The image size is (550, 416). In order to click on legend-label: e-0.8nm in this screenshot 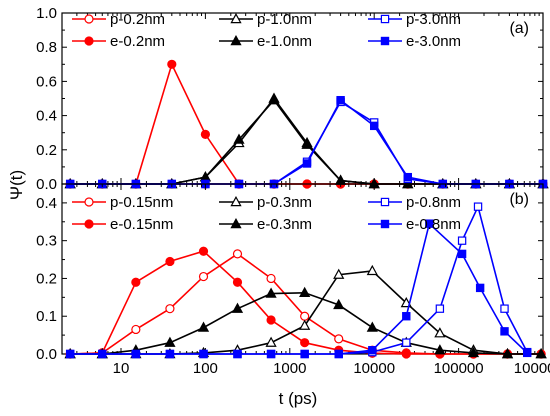, I will do `click(433, 224)`.